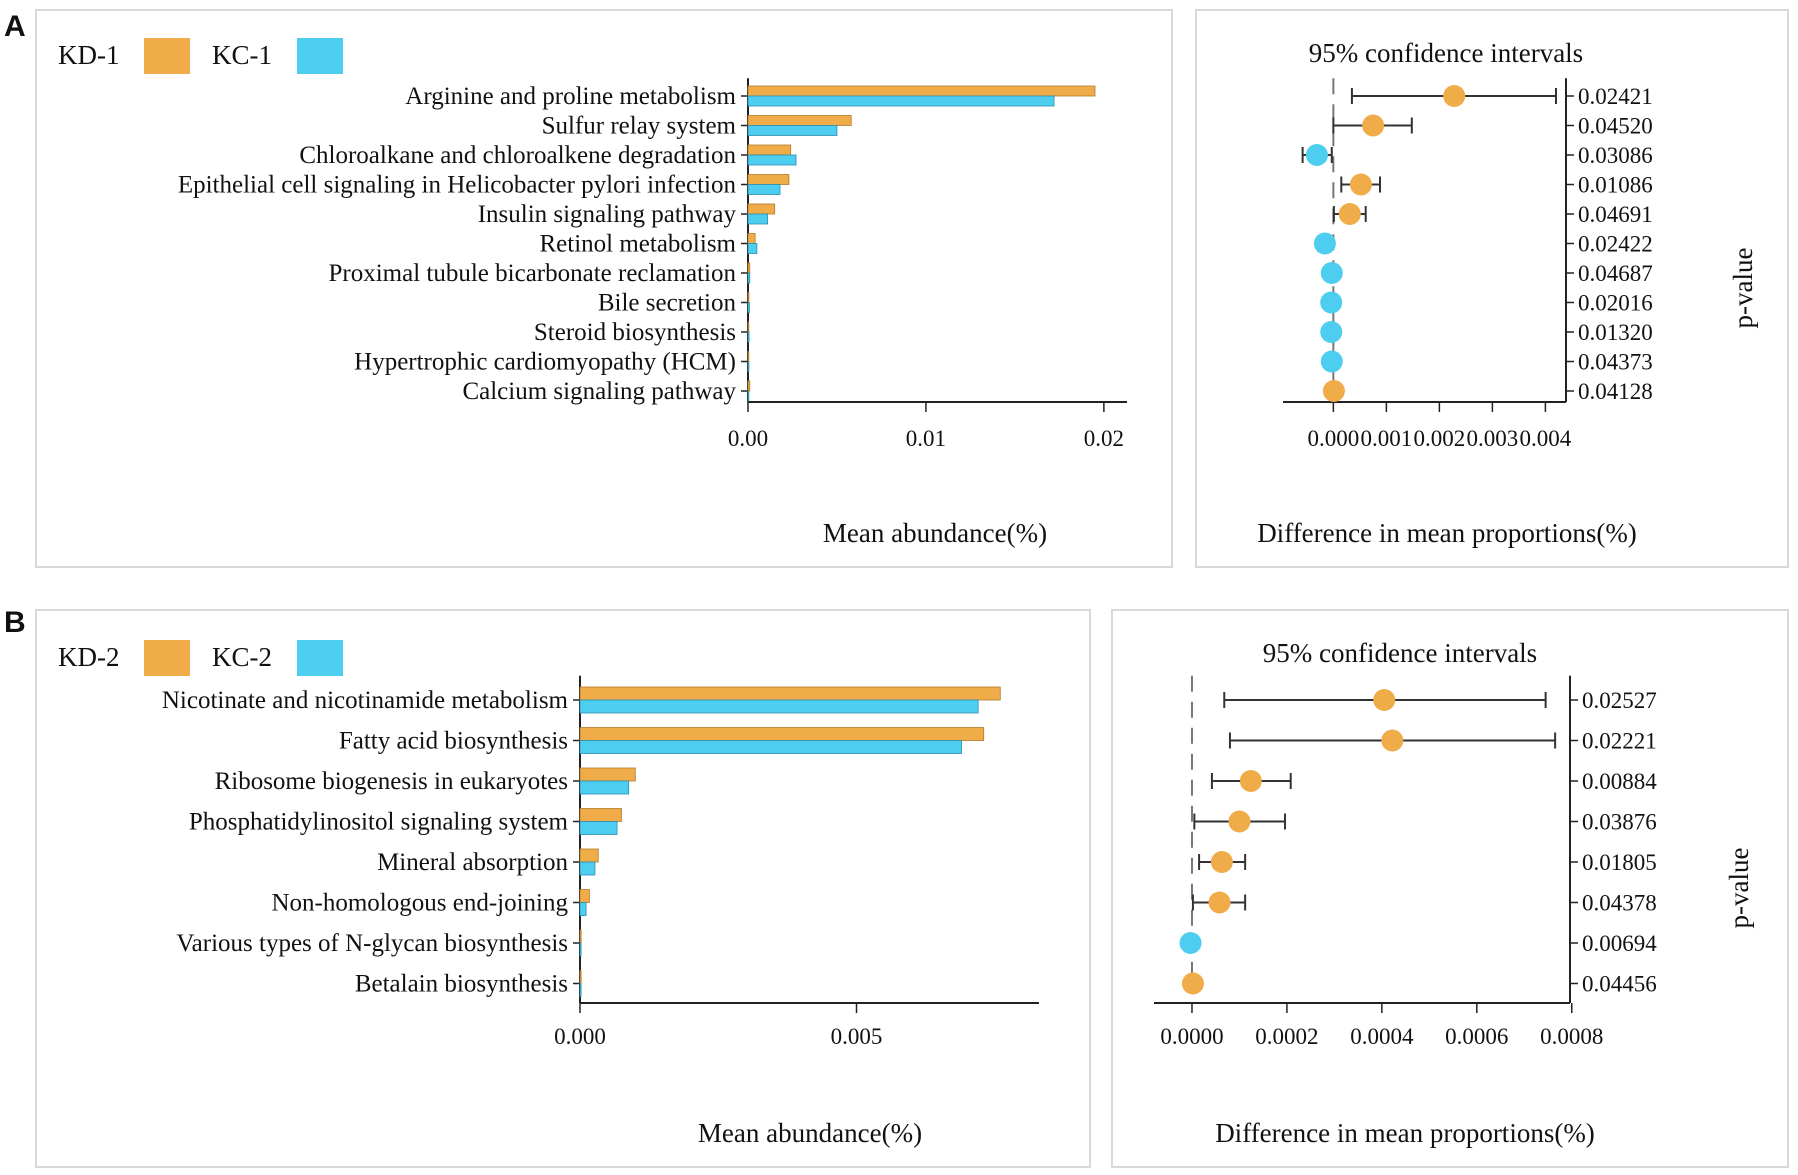 This screenshot has height=1175, width=1798. I want to click on category-label: Ribosome biogenesis in eukaryotes, so click(391, 781).